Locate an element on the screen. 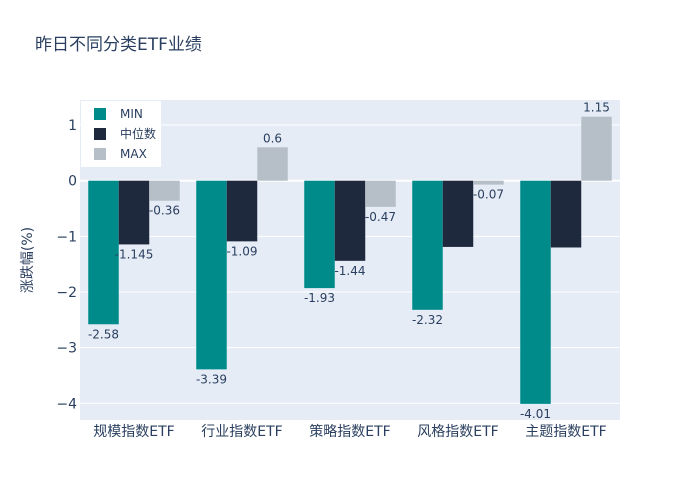 The width and height of the screenshot is (700, 500). data-label: 1.15 is located at coordinates (596, 108).